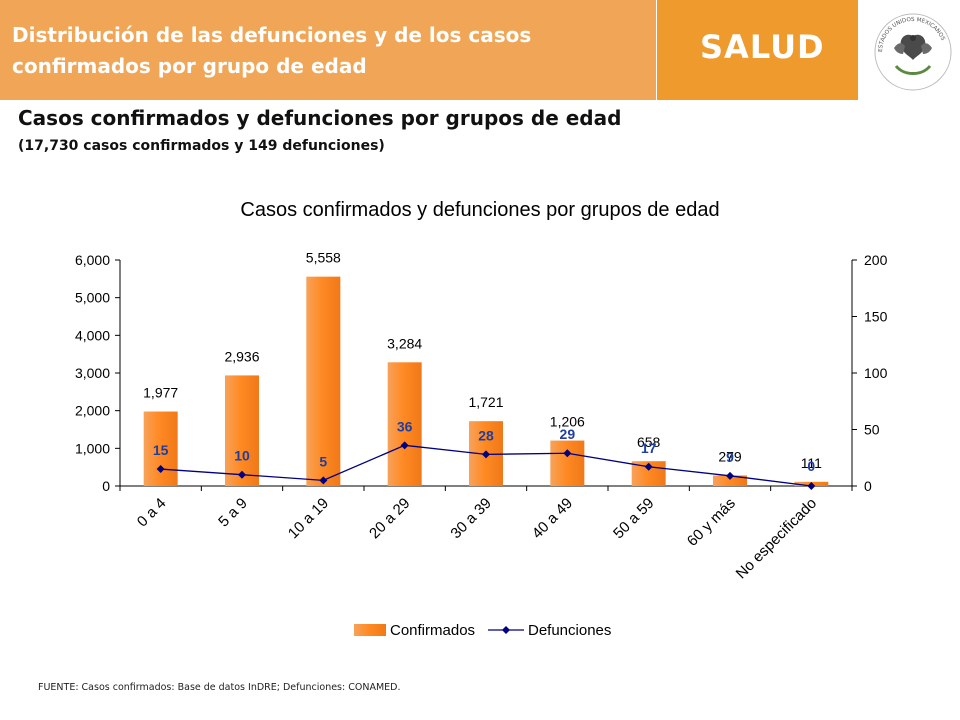 Image resolution: width=960 pixels, height=720 pixels. What do you see at coordinates (92, 448) in the screenshot?
I see `left-axis-tick-label: 1,000` at bounding box center [92, 448].